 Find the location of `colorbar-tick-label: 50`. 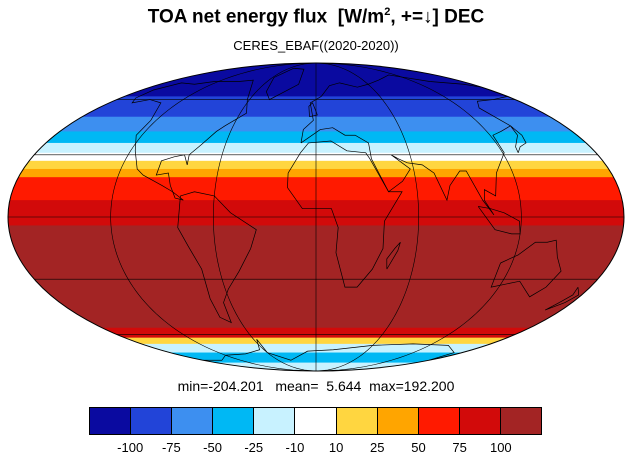

colorbar-tick-label: 50 is located at coordinates (418, 447).